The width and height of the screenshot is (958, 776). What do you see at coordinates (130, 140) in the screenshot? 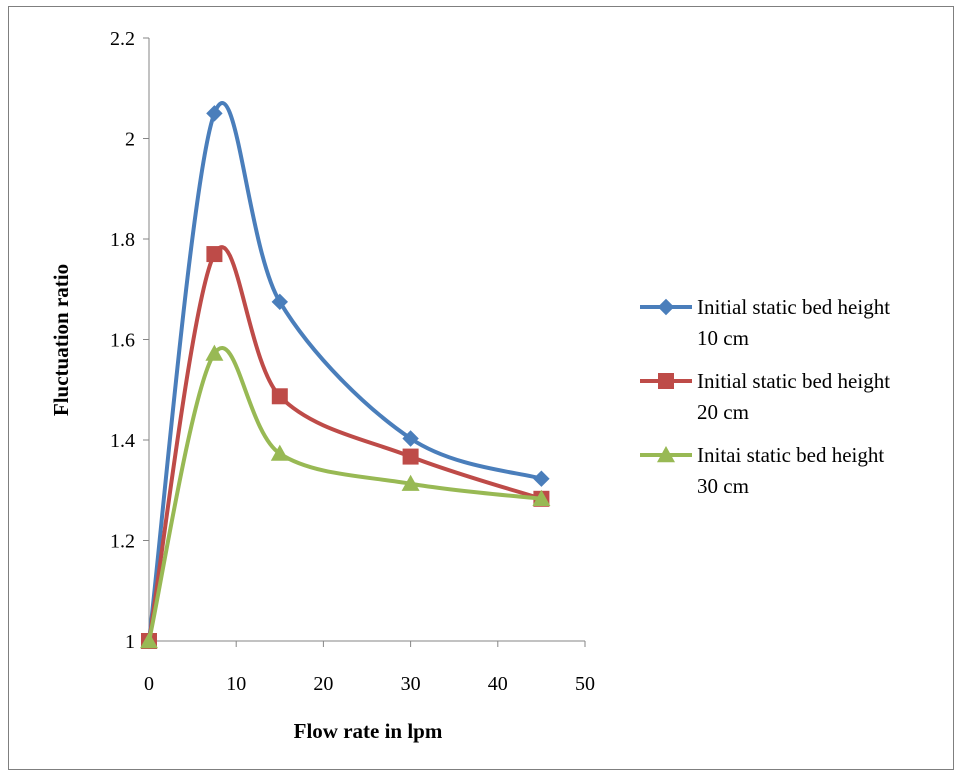
I see `y-tick-label: 2` at bounding box center [130, 140].